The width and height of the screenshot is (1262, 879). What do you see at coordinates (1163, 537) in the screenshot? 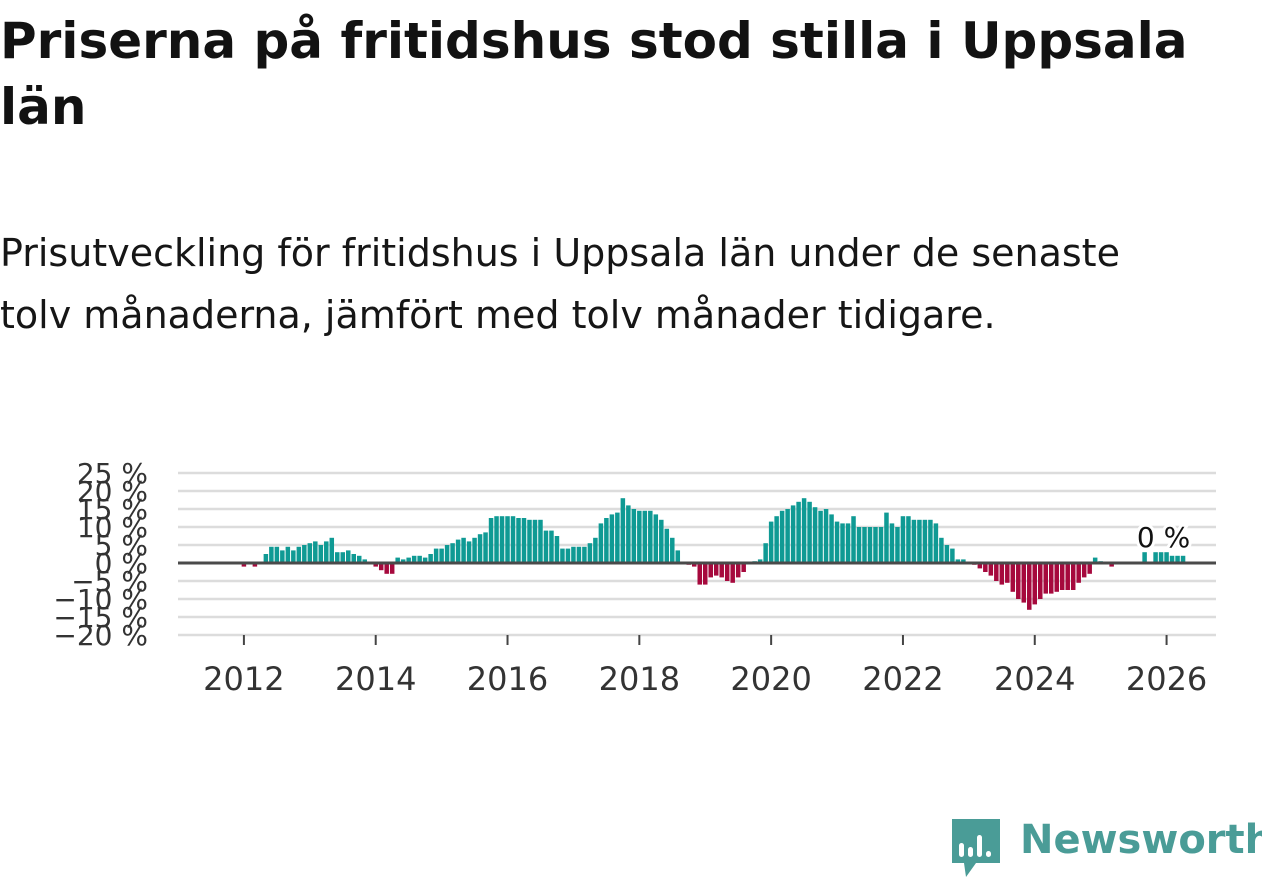
I see `last-value-label: 0 %` at bounding box center [1163, 537].